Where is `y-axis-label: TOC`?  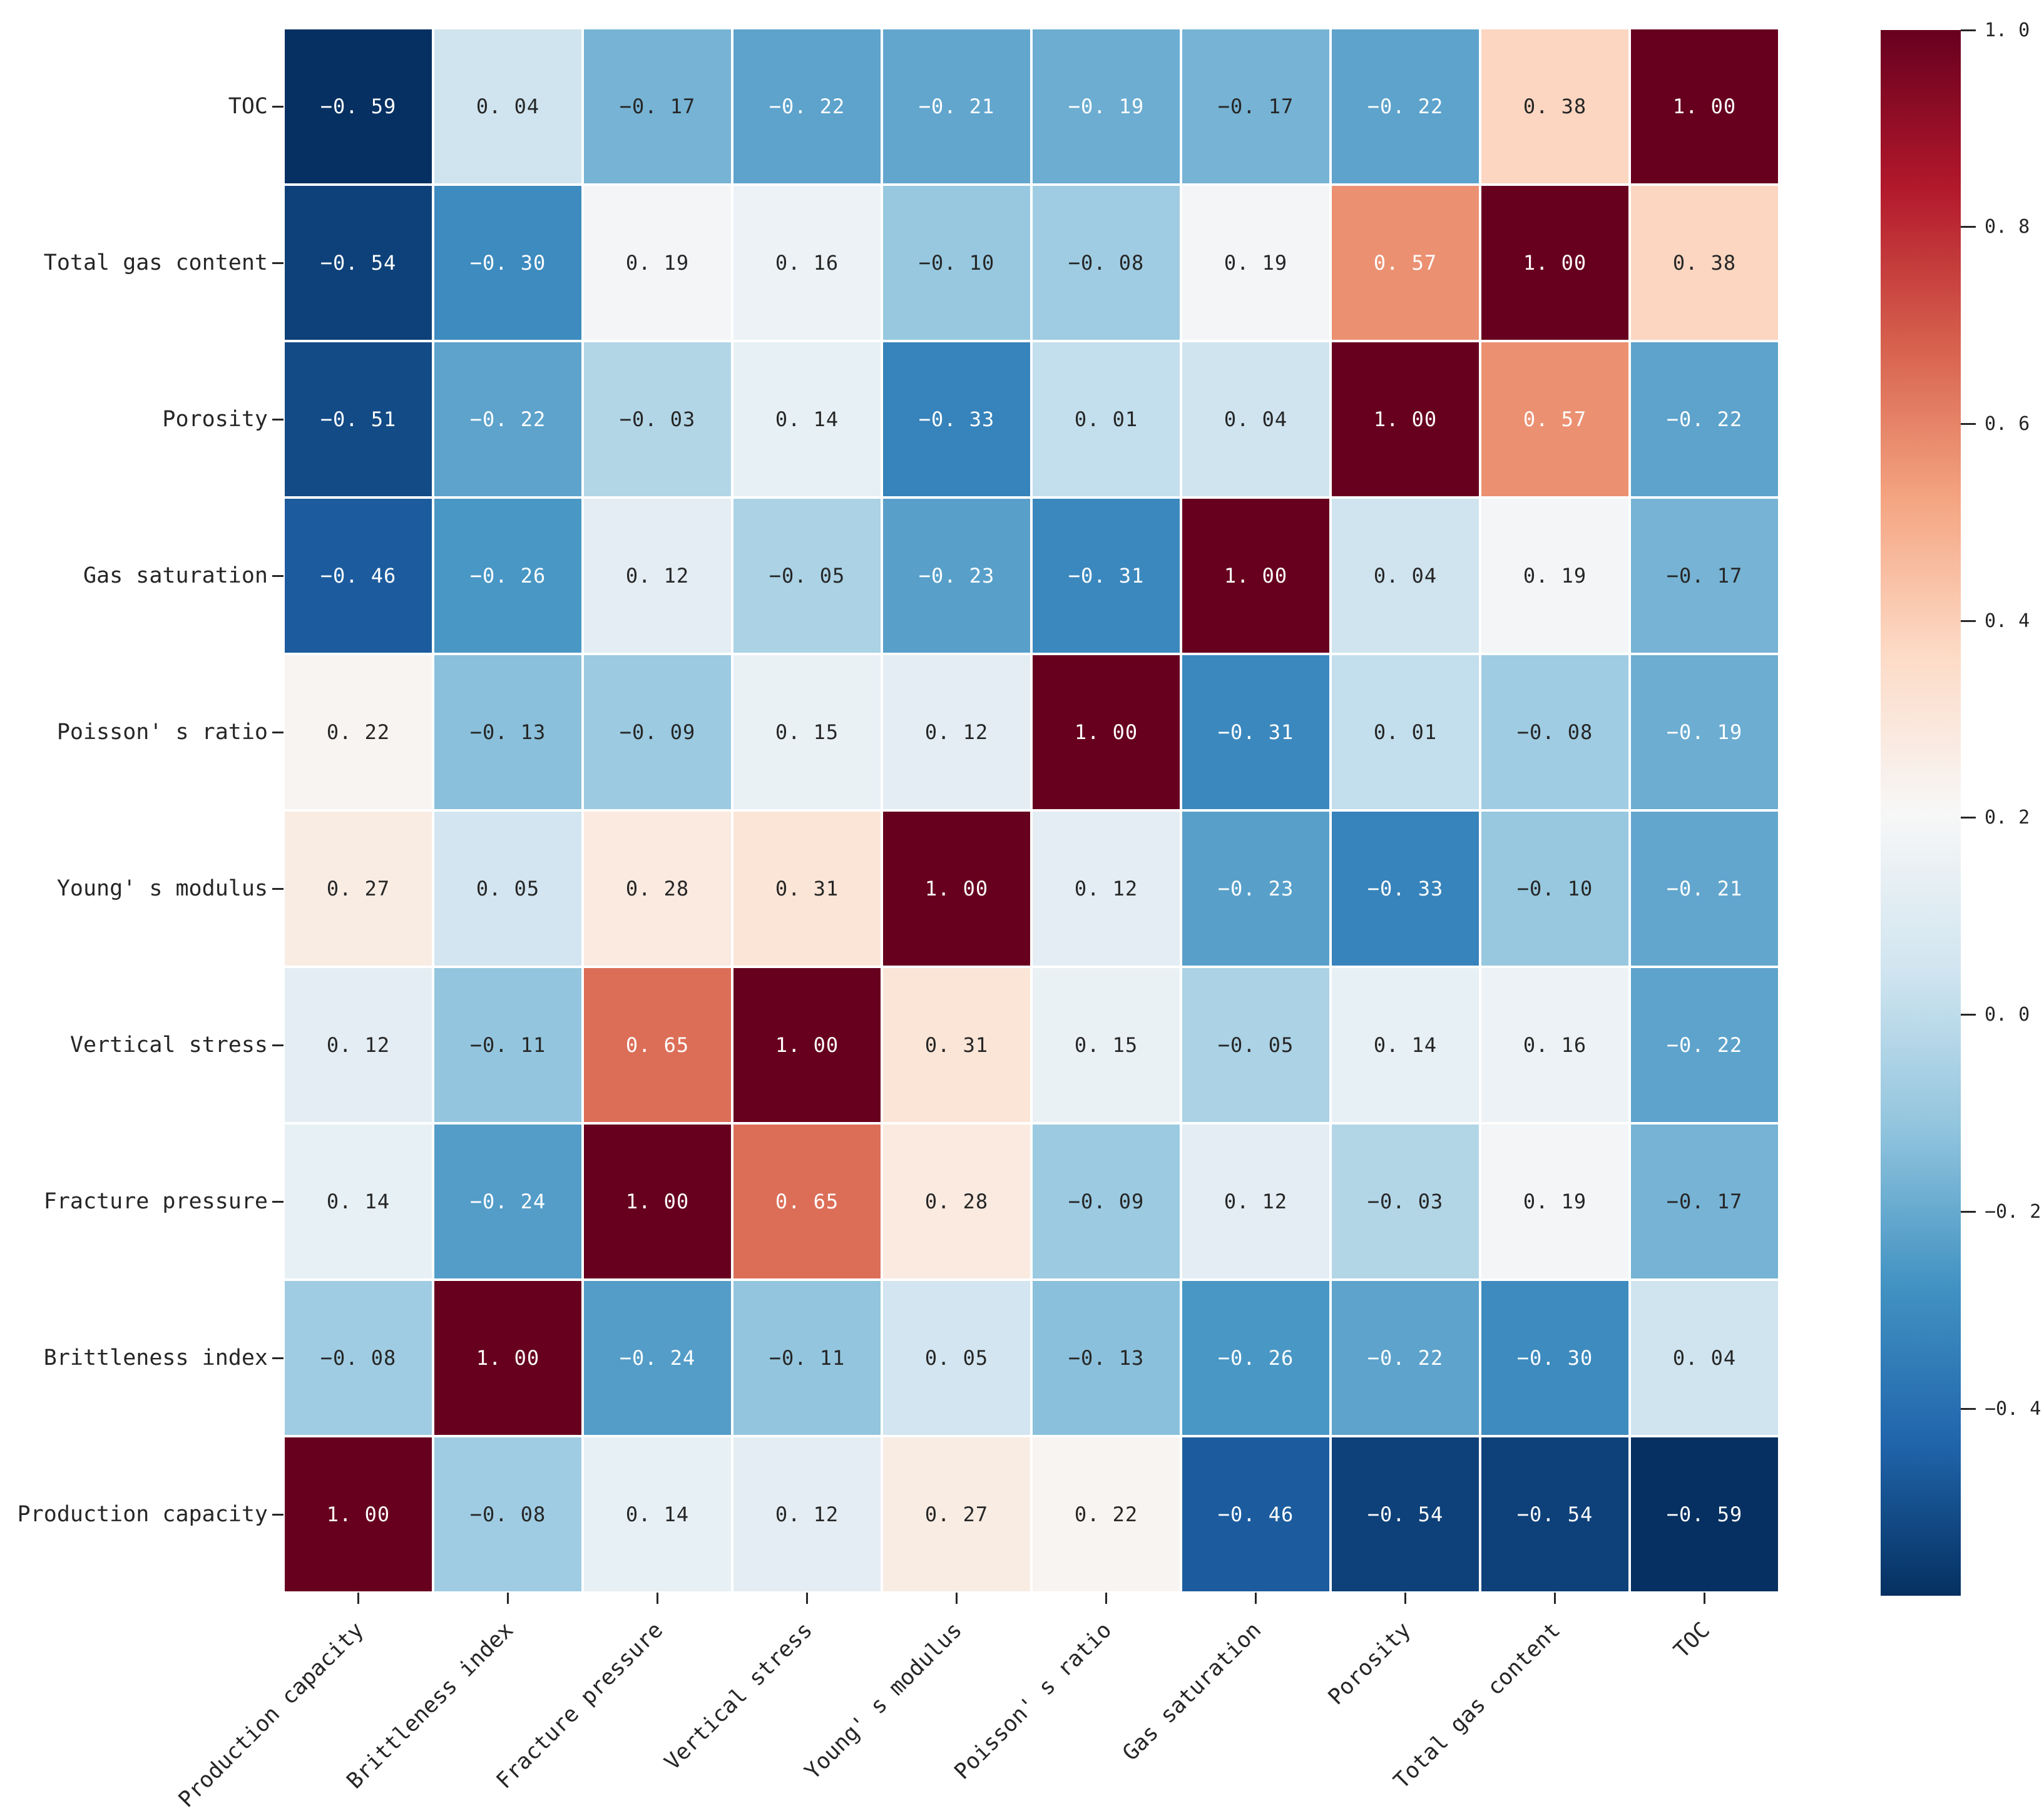 y-axis-label: TOC is located at coordinates (248, 106).